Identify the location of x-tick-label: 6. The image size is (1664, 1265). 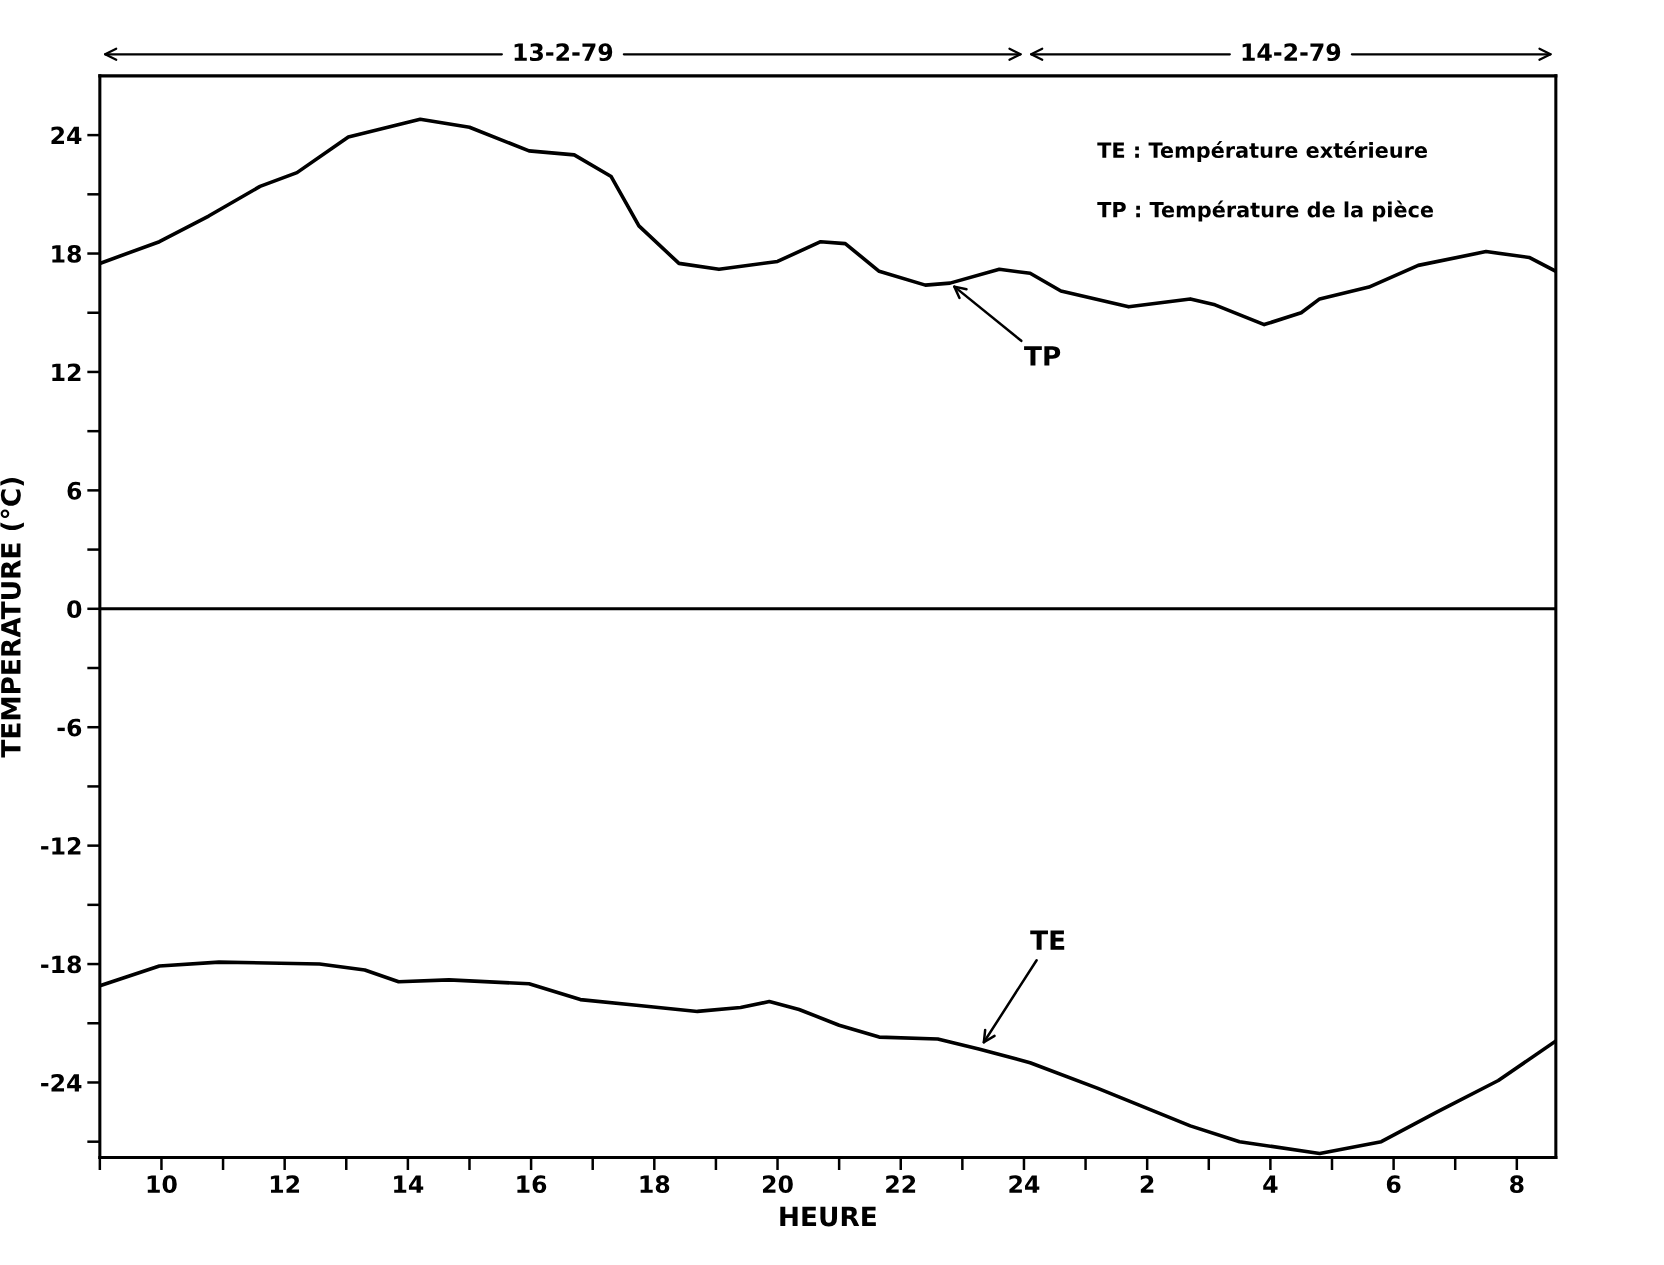
(1393, 1184).